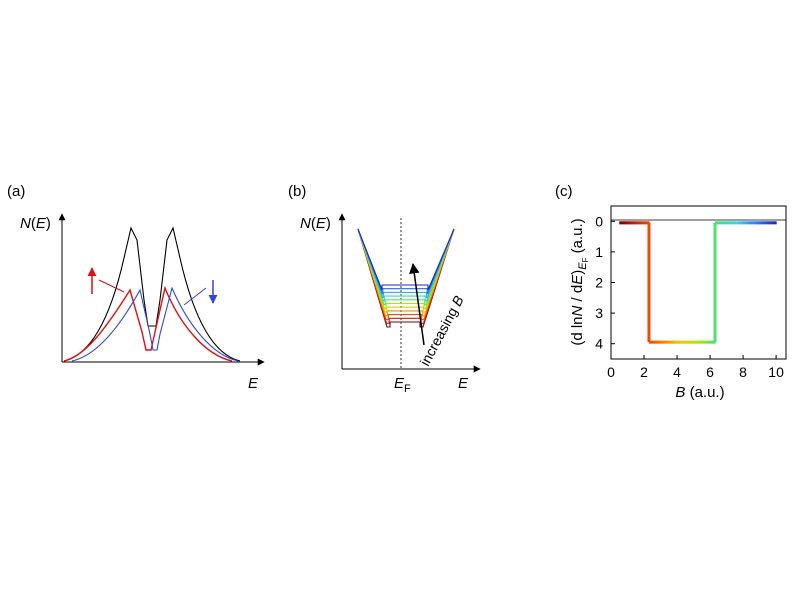  What do you see at coordinates (611, 372) in the screenshot?
I see `panel-c-x-tick-label: 0` at bounding box center [611, 372].